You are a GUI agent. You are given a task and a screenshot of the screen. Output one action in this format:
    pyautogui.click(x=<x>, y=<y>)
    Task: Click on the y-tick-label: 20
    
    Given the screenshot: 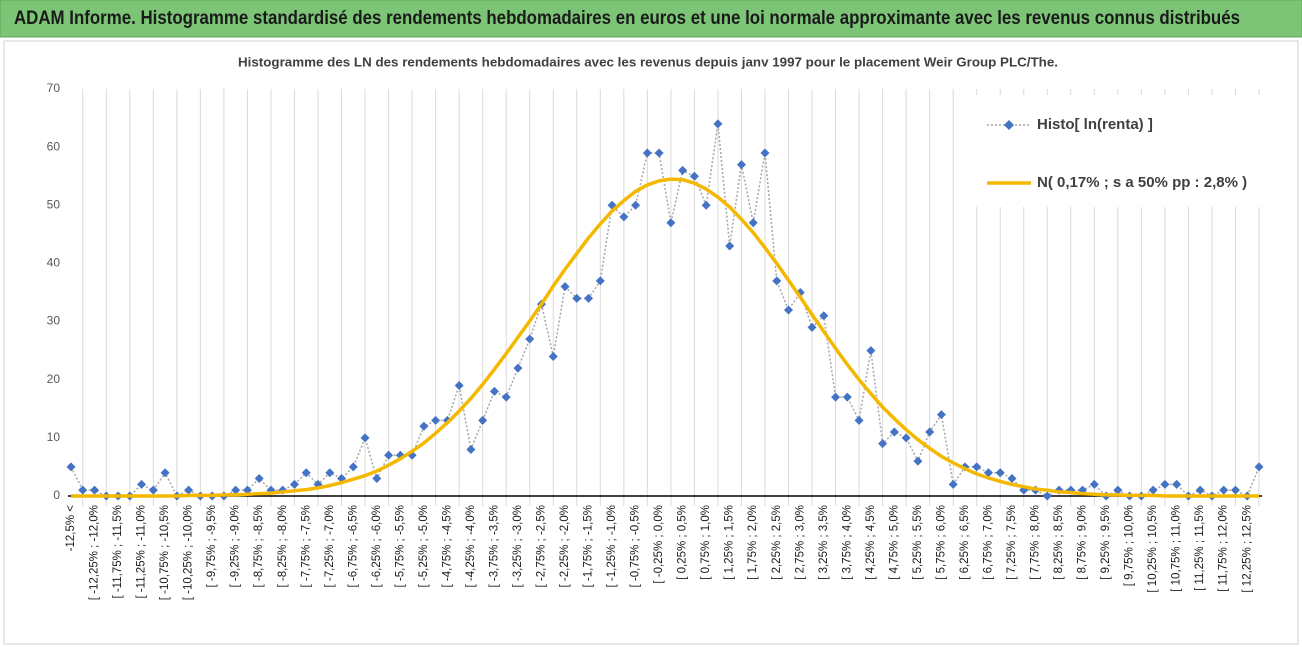 What is the action you would take?
    pyautogui.click(x=54, y=379)
    